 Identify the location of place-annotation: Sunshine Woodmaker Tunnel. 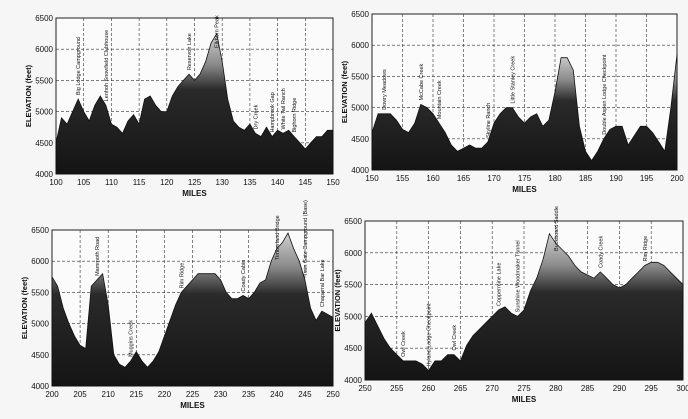
(519, 276).